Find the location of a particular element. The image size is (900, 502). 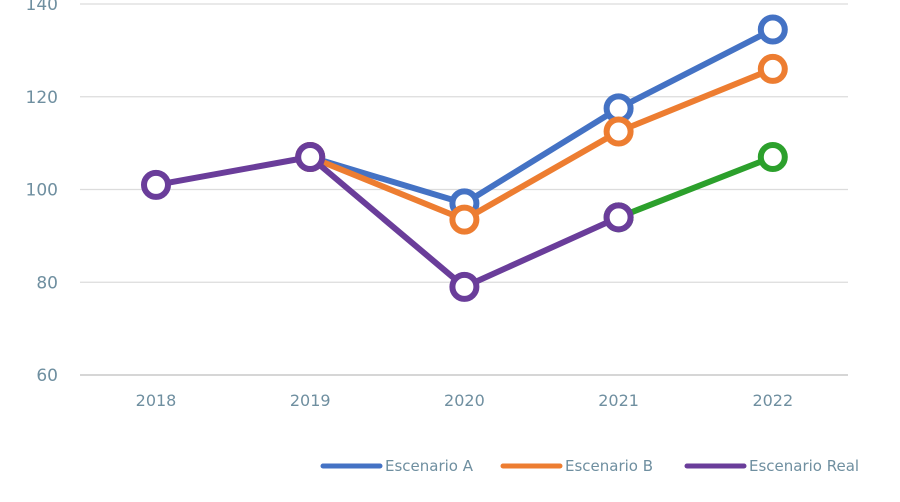

y-tick-label: 60 is located at coordinates (47, 376).